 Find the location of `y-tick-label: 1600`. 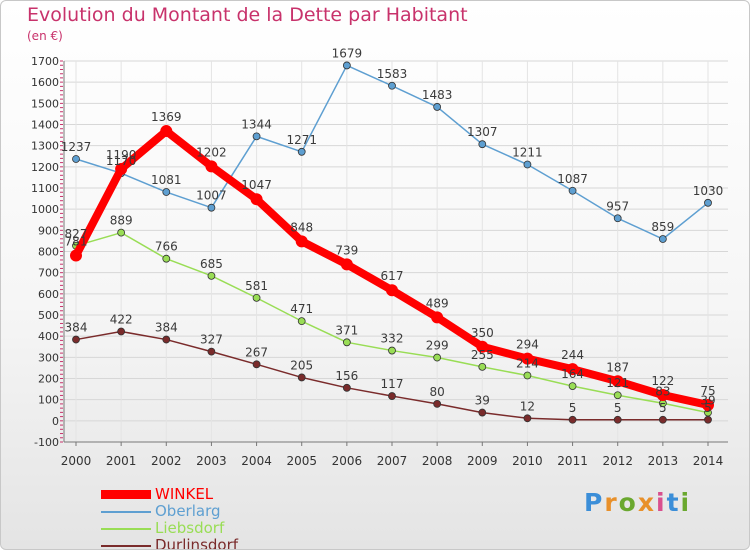

y-tick-label: 1600 is located at coordinates (45, 82).